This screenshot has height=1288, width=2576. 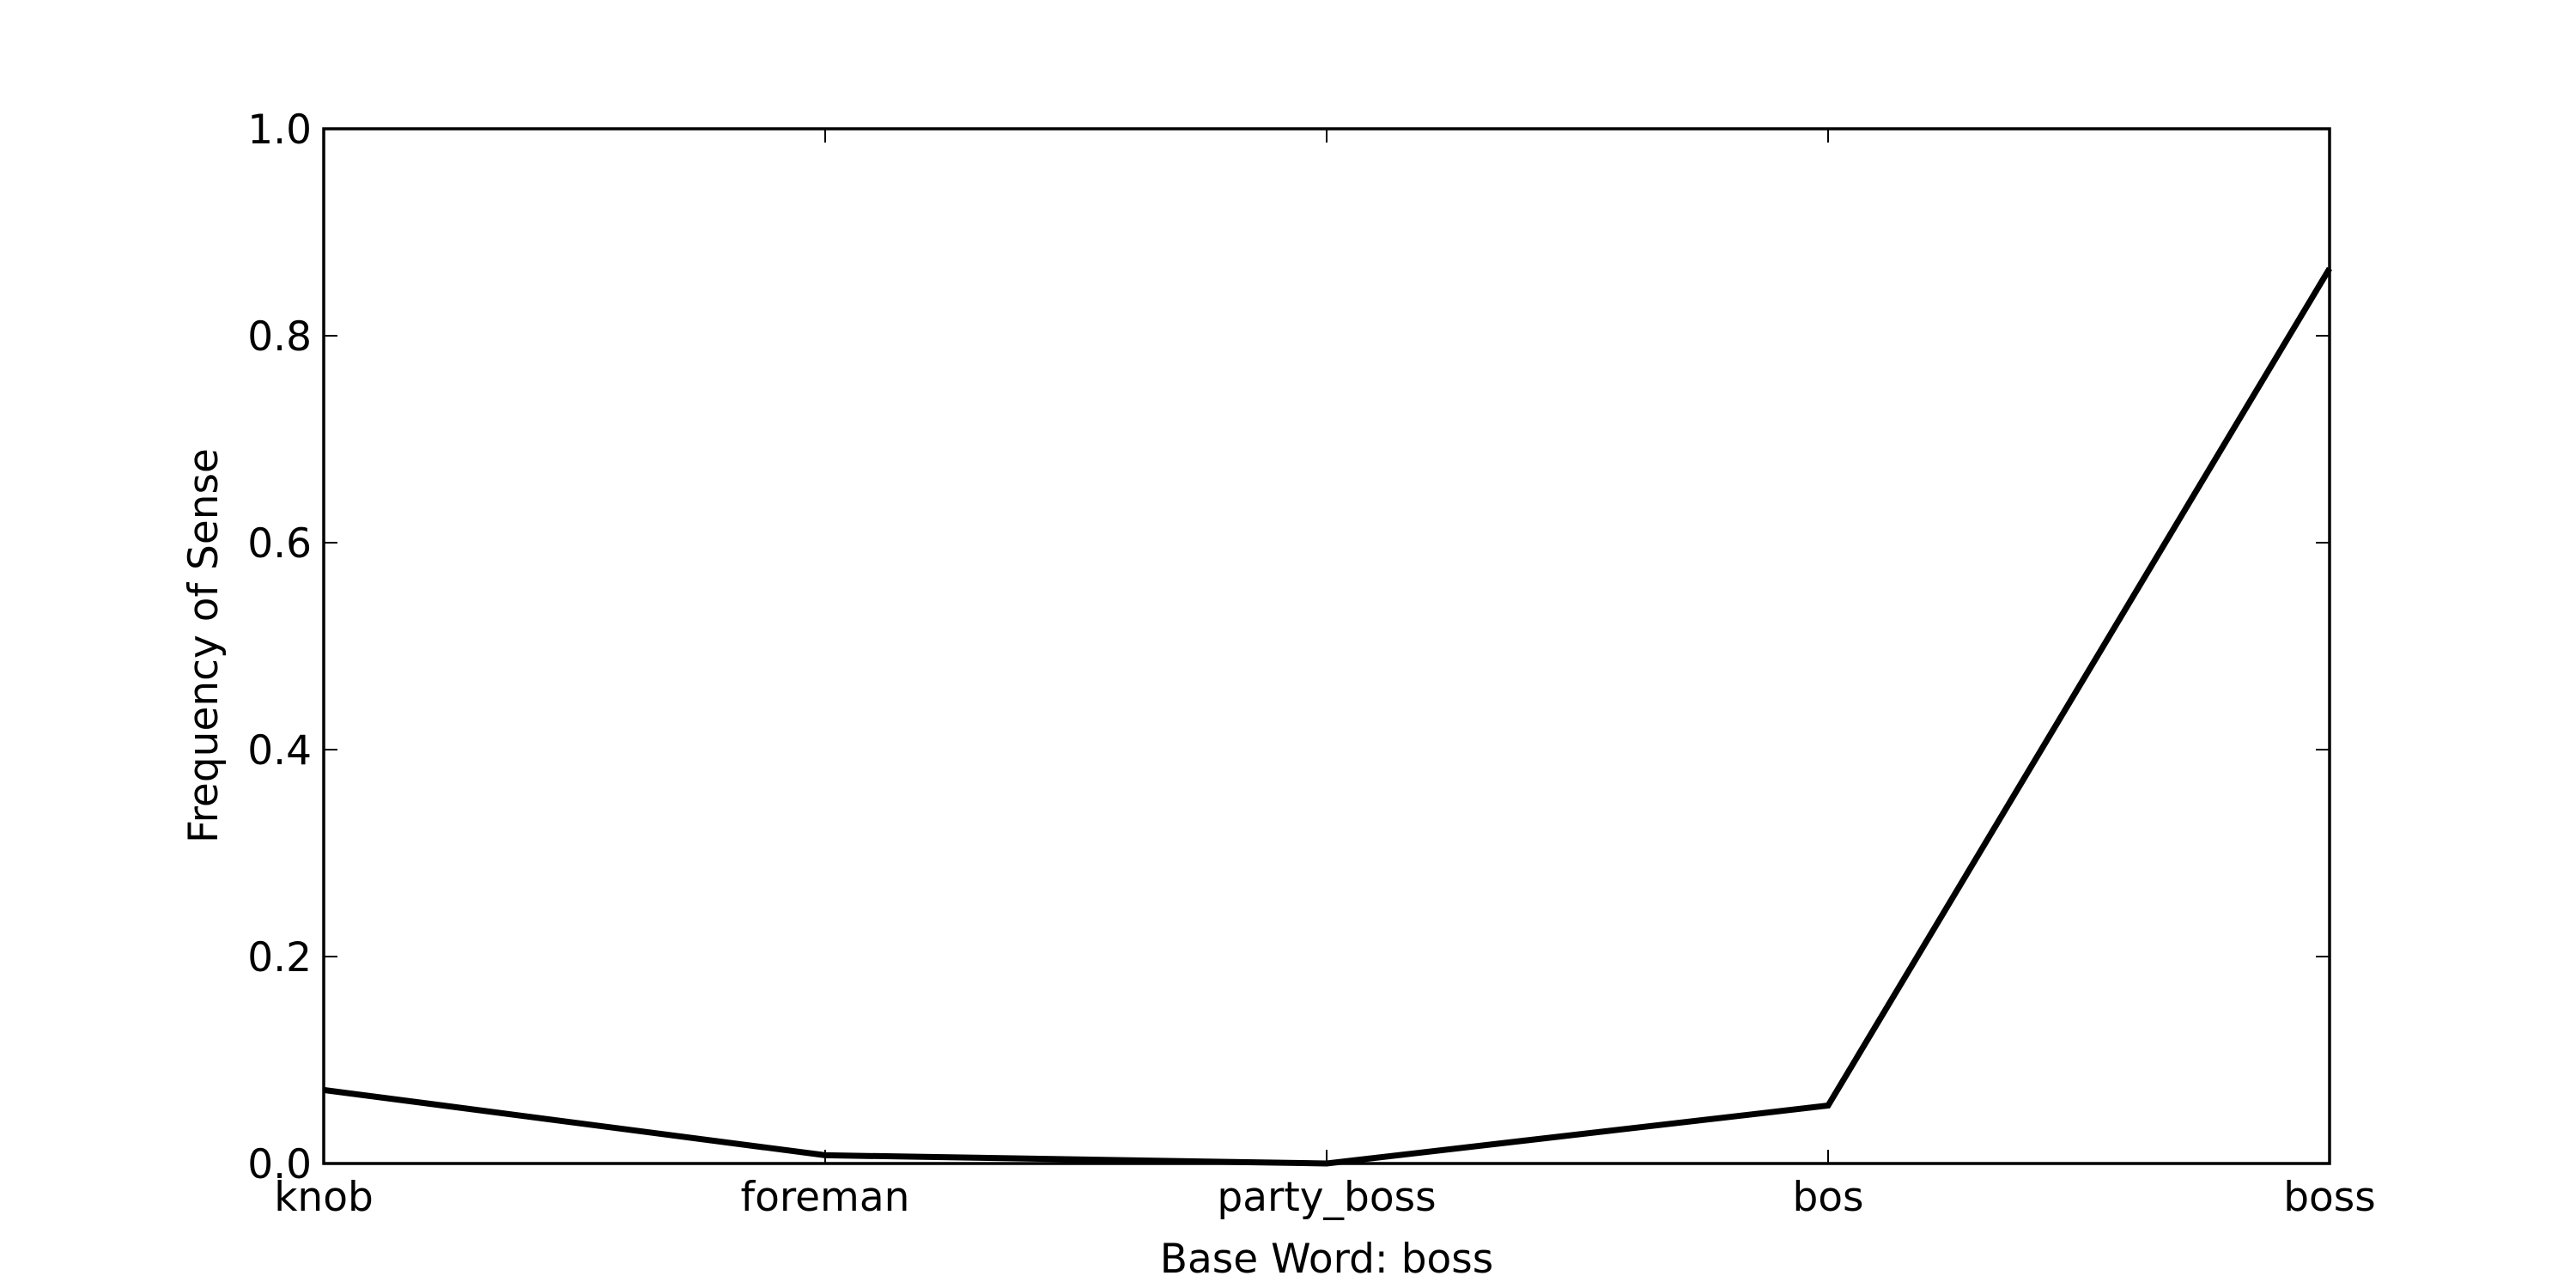 What do you see at coordinates (1828, 1197) in the screenshot?
I see `x-tick-label: bos` at bounding box center [1828, 1197].